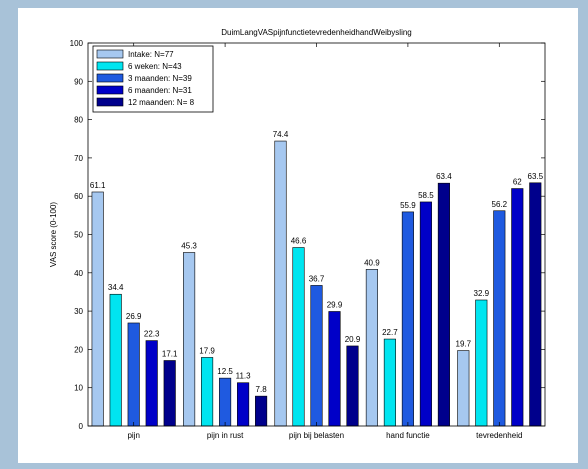 This screenshot has height=469, width=588. What do you see at coordinates (536, 176) in the screenshot?
I see `data-label: 63.5` at bounding box center [536, 176].